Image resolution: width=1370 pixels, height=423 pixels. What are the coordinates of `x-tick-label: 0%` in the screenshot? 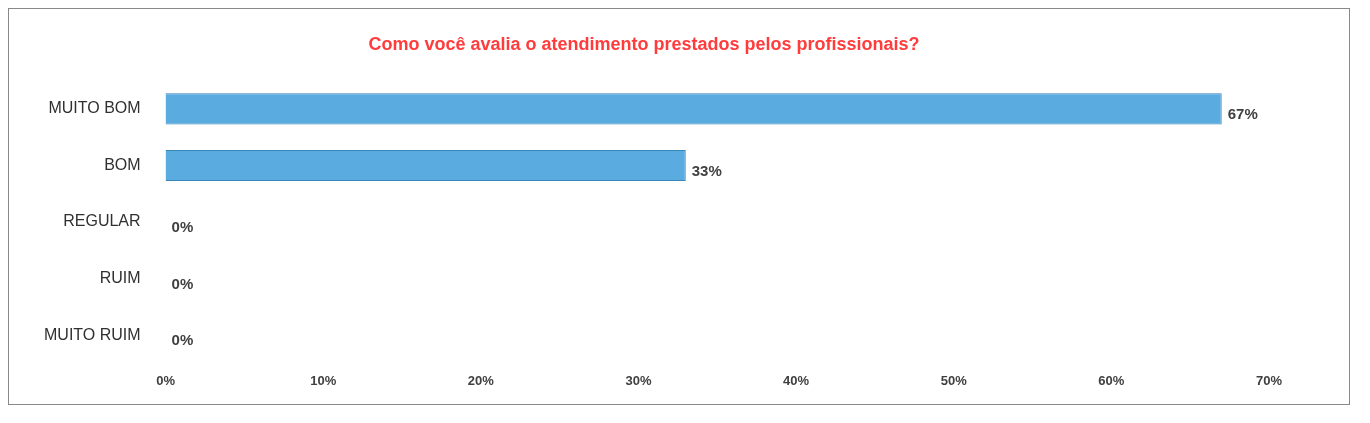 It's located at (166, 380).